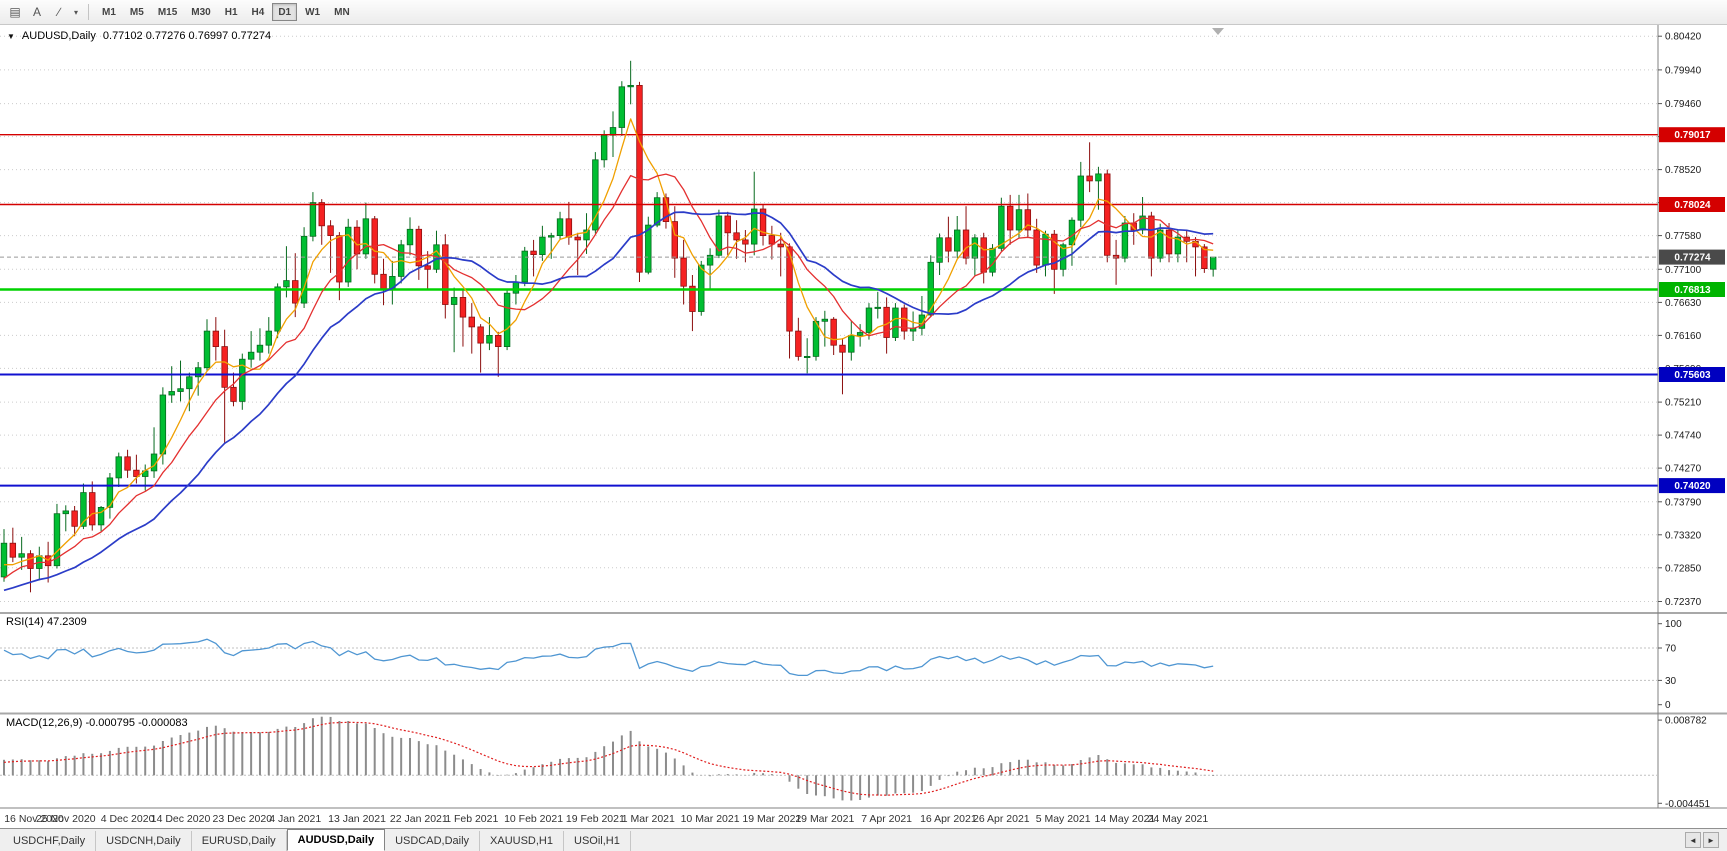 This screenshot has height=851, width=1727. What do you see at coordinates (1668, 705) in the screenshot?
I see `svg-text: 0` at bounding box center [1668, 705].